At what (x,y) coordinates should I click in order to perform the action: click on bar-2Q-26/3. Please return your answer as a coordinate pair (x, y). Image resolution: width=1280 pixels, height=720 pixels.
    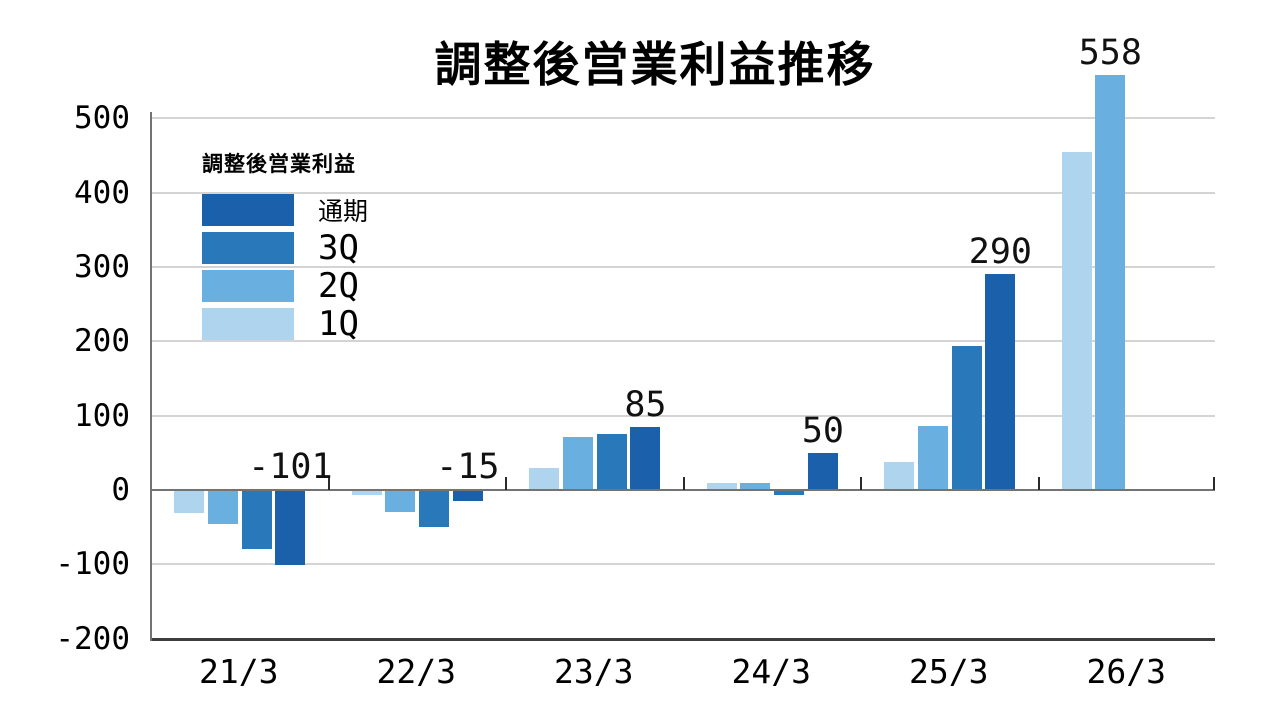
    Looking at the image, I should click on (1110, 282).